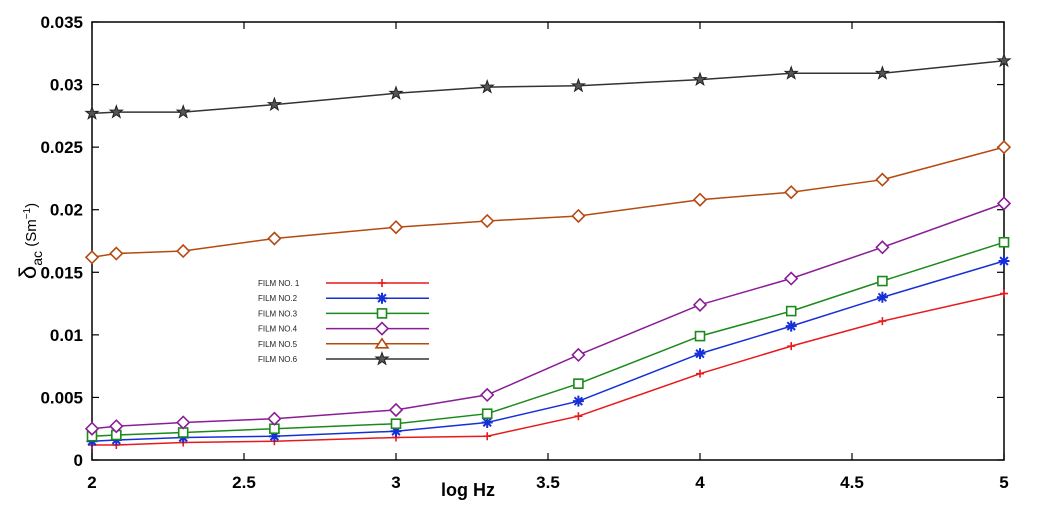 The image size is (1050, 519). What do you see at coordinates (468, 490) in the screenshot?
I see `x-axis-title: log Hz` at bounding box center [468, 490].